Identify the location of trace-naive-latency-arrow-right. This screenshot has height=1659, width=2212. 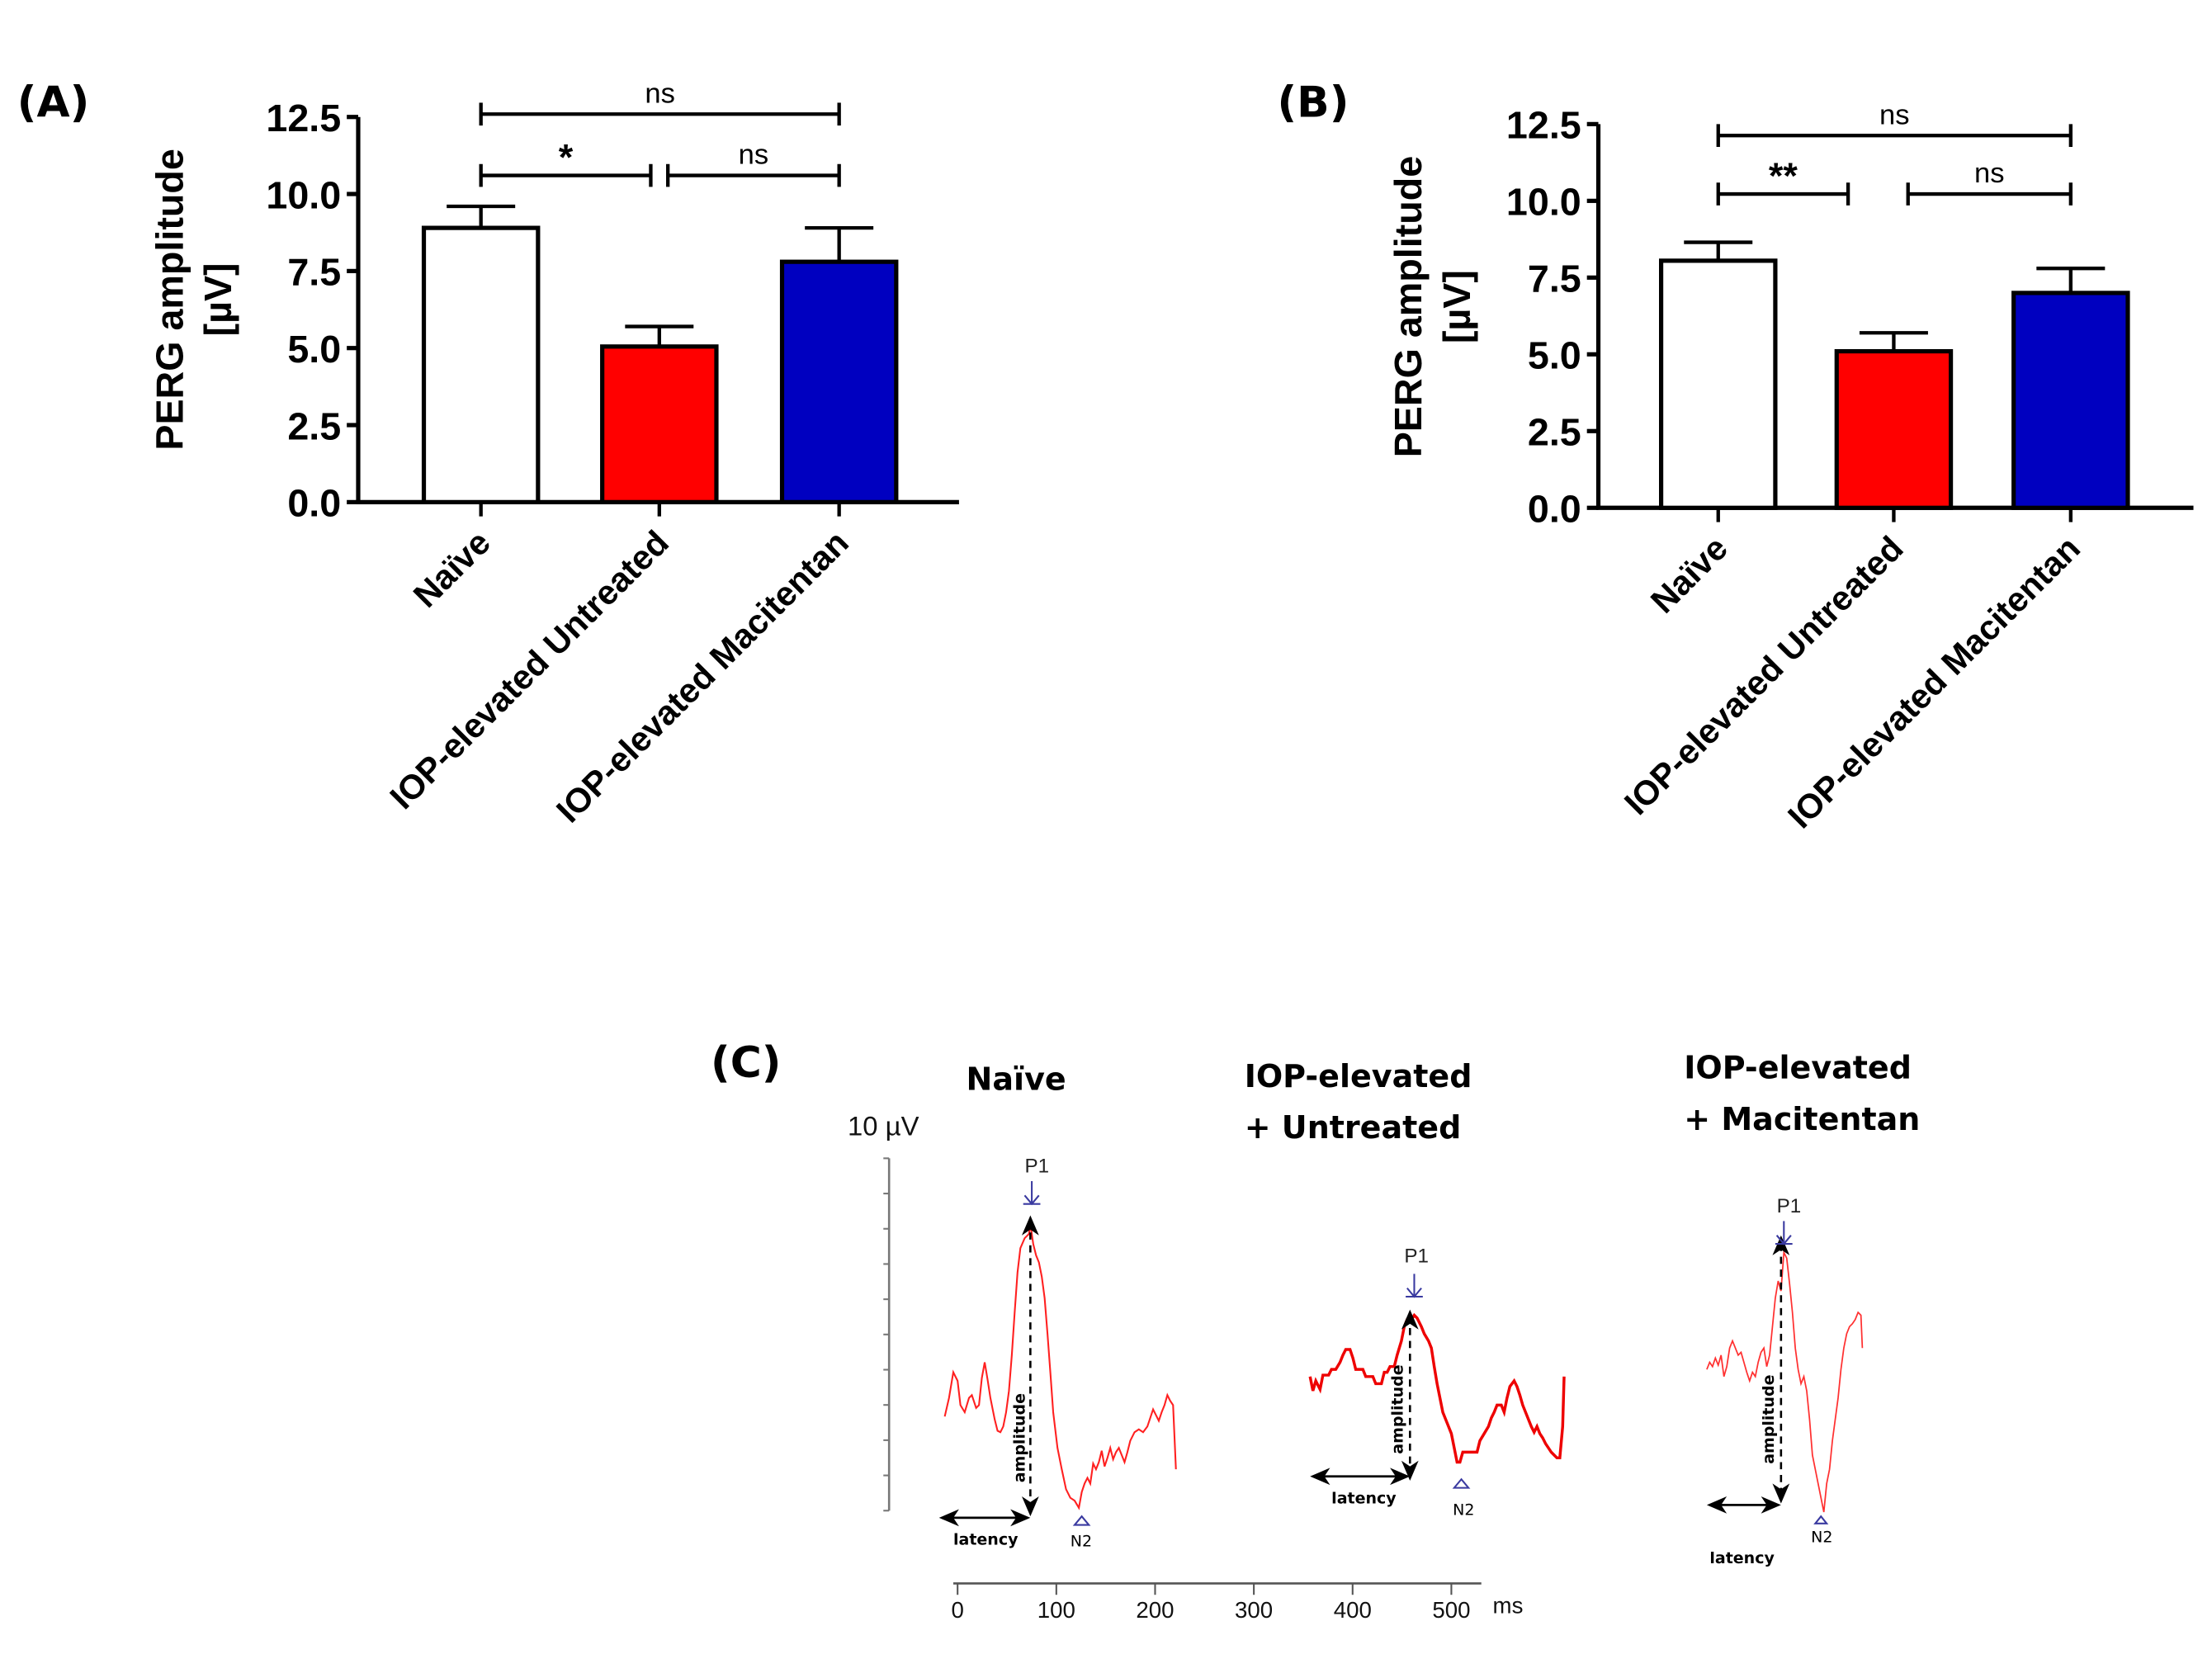
(1020, 1518).